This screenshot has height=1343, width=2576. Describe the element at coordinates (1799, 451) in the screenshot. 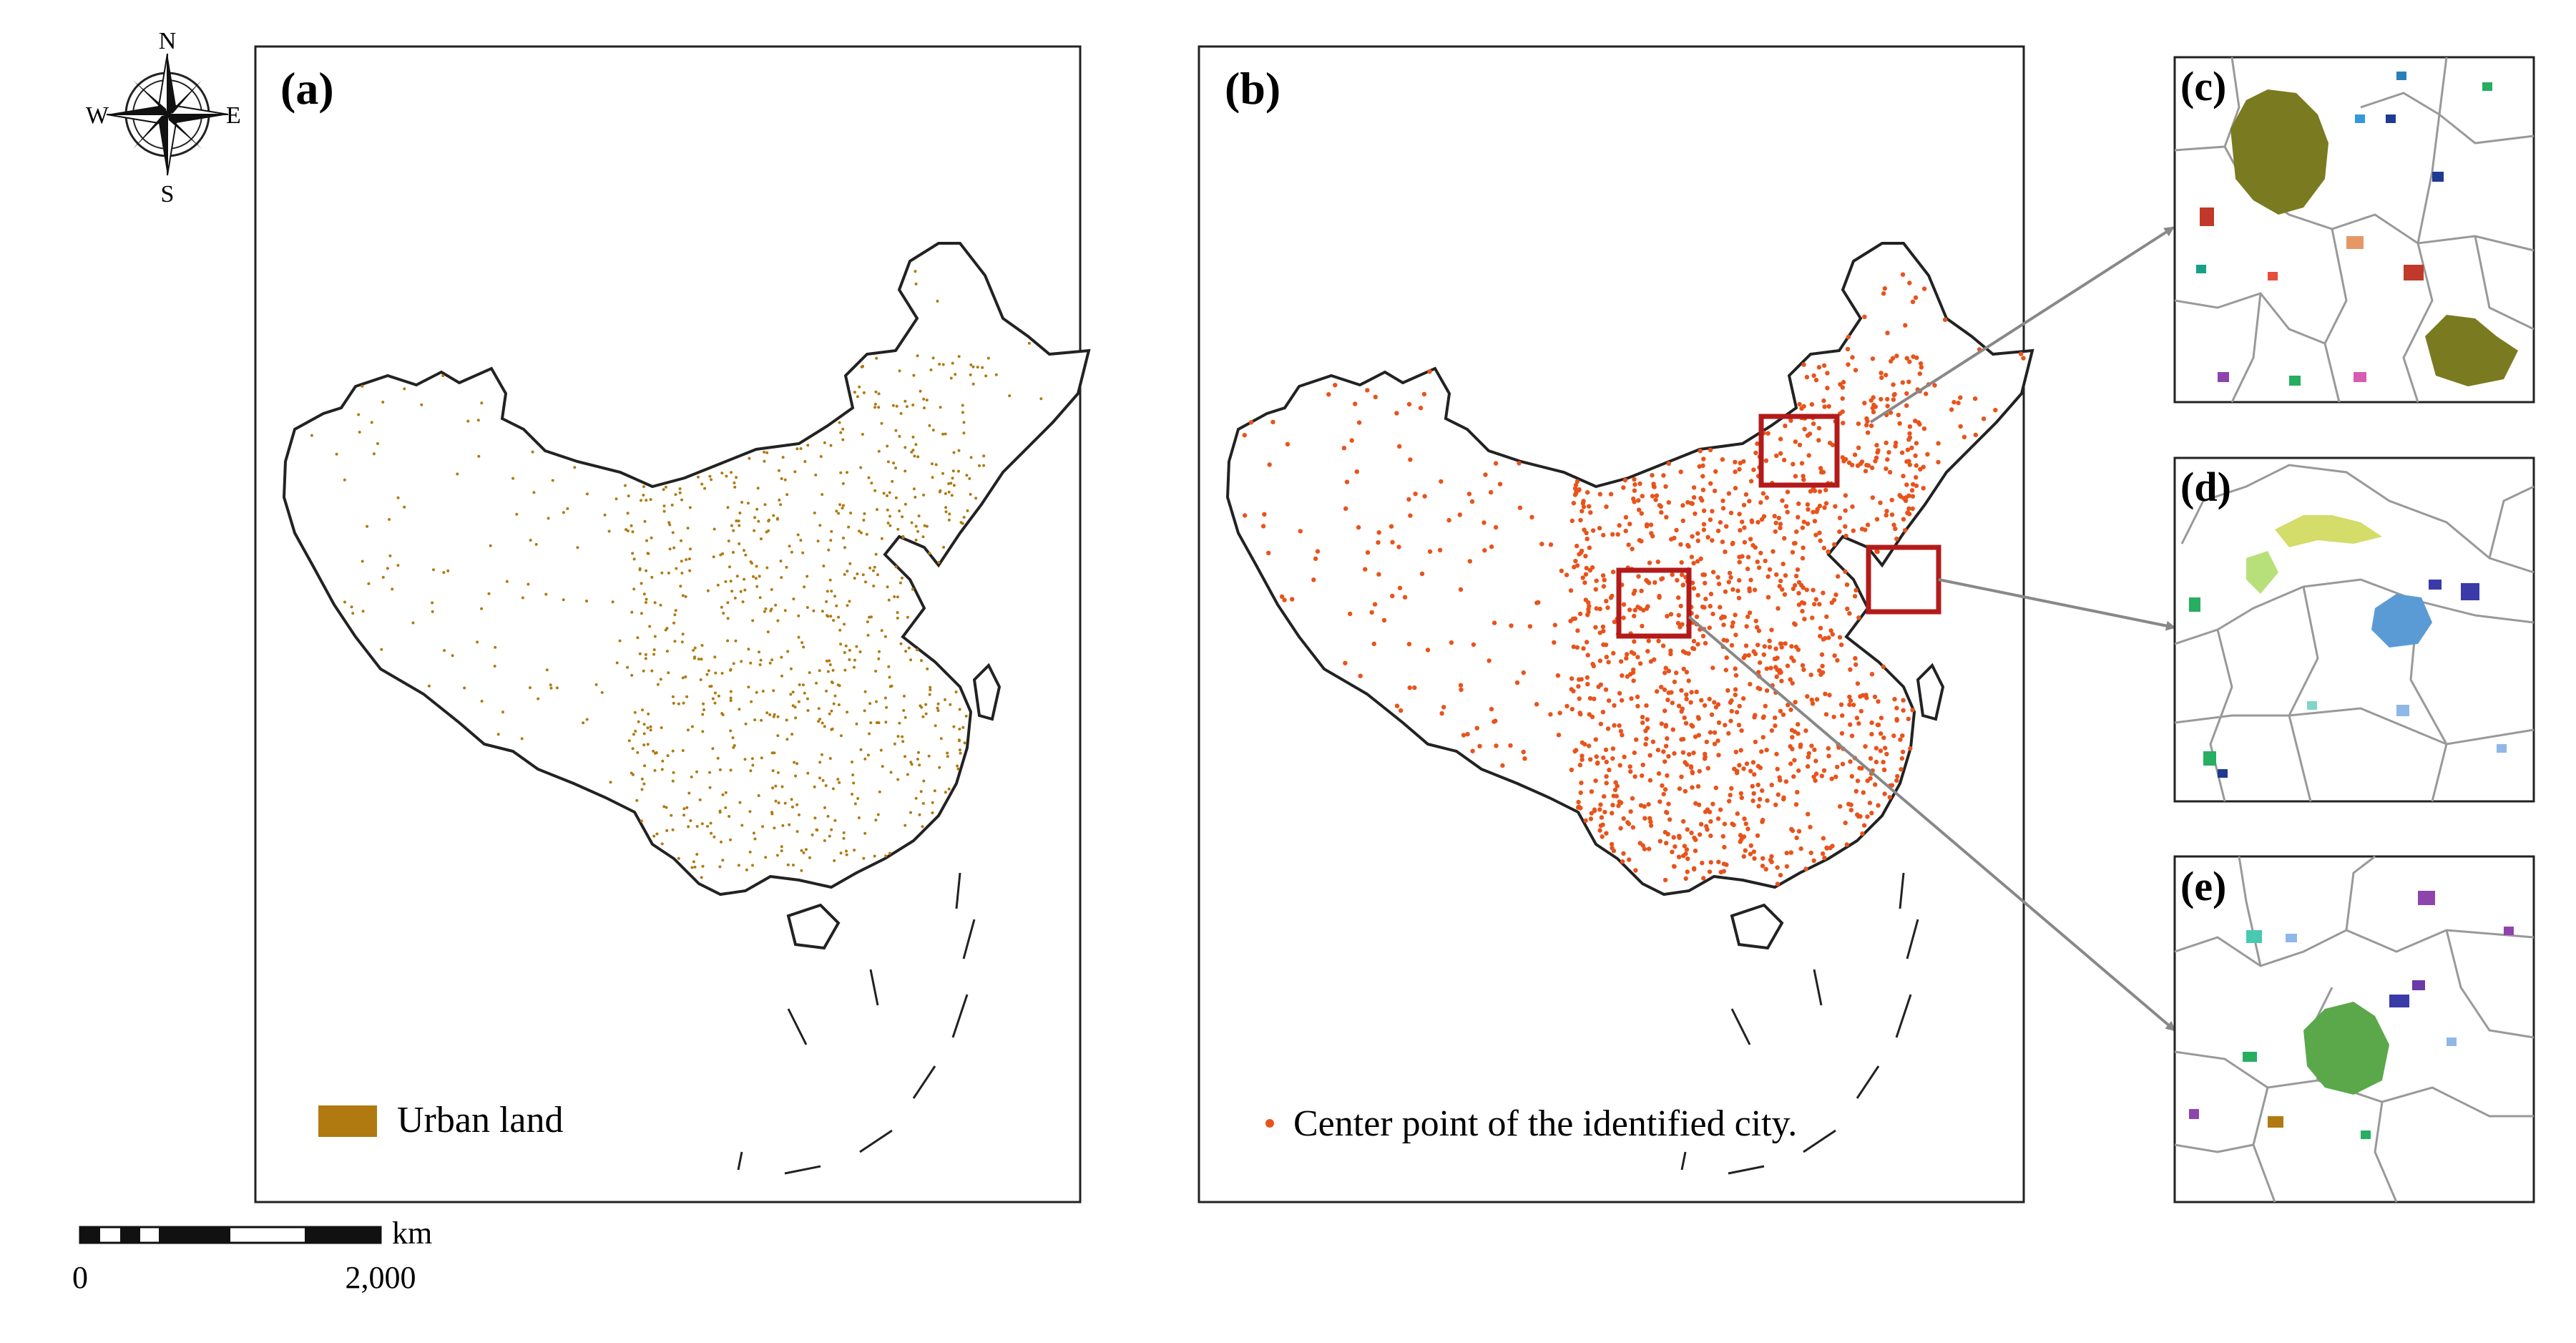

I see `highlight-box-c` at that location.